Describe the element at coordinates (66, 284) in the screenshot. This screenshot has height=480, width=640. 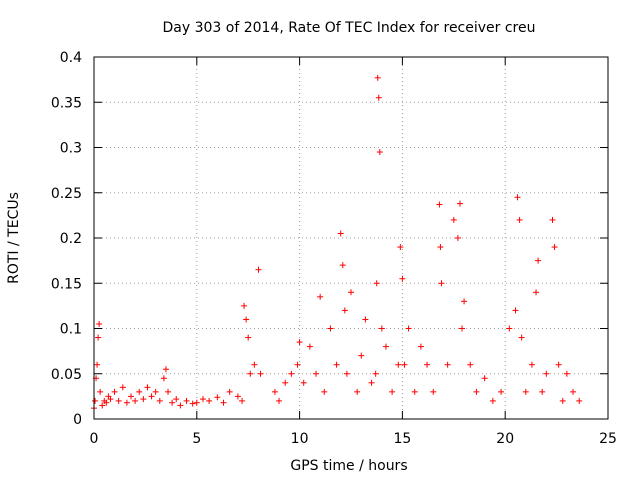
I see `y-tick-label: 0.15` at that location.